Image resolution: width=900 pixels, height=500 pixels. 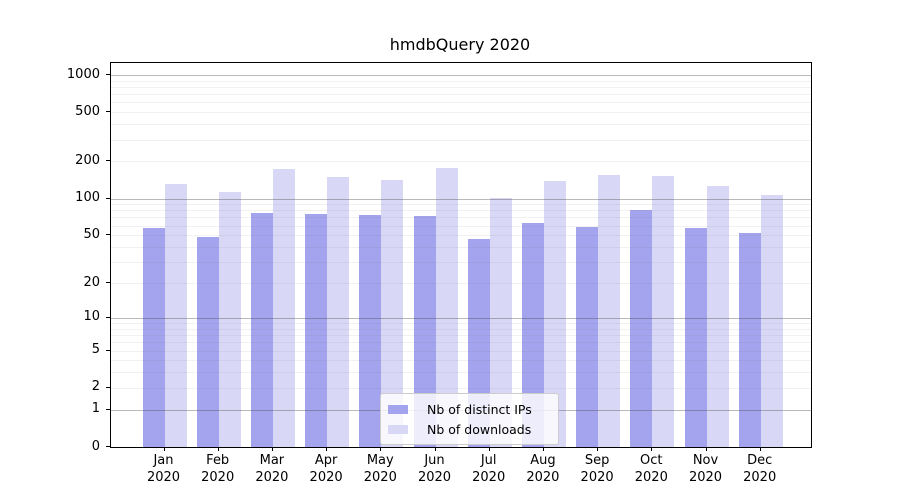 What do you see at coordinates (479, 409) in the screenshot?
I see `legend-label: Nb of distinct IPs` at bounding box center [479, 409].